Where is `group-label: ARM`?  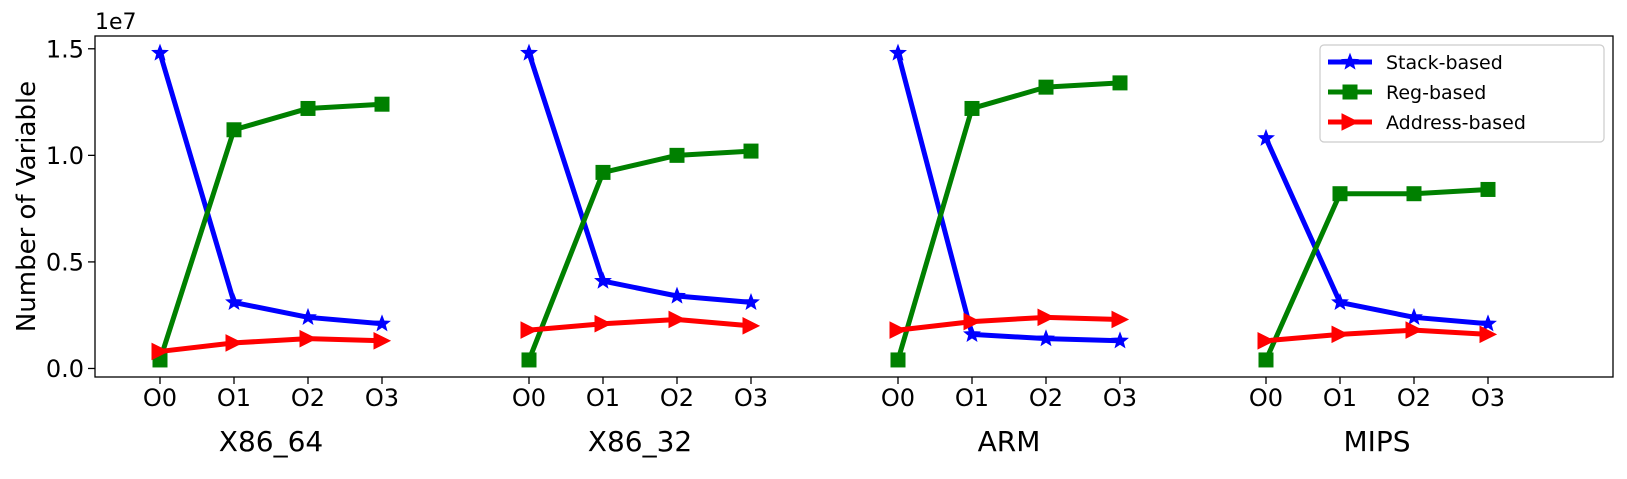
group-label: ARM is located at coordinates (1009, 441).